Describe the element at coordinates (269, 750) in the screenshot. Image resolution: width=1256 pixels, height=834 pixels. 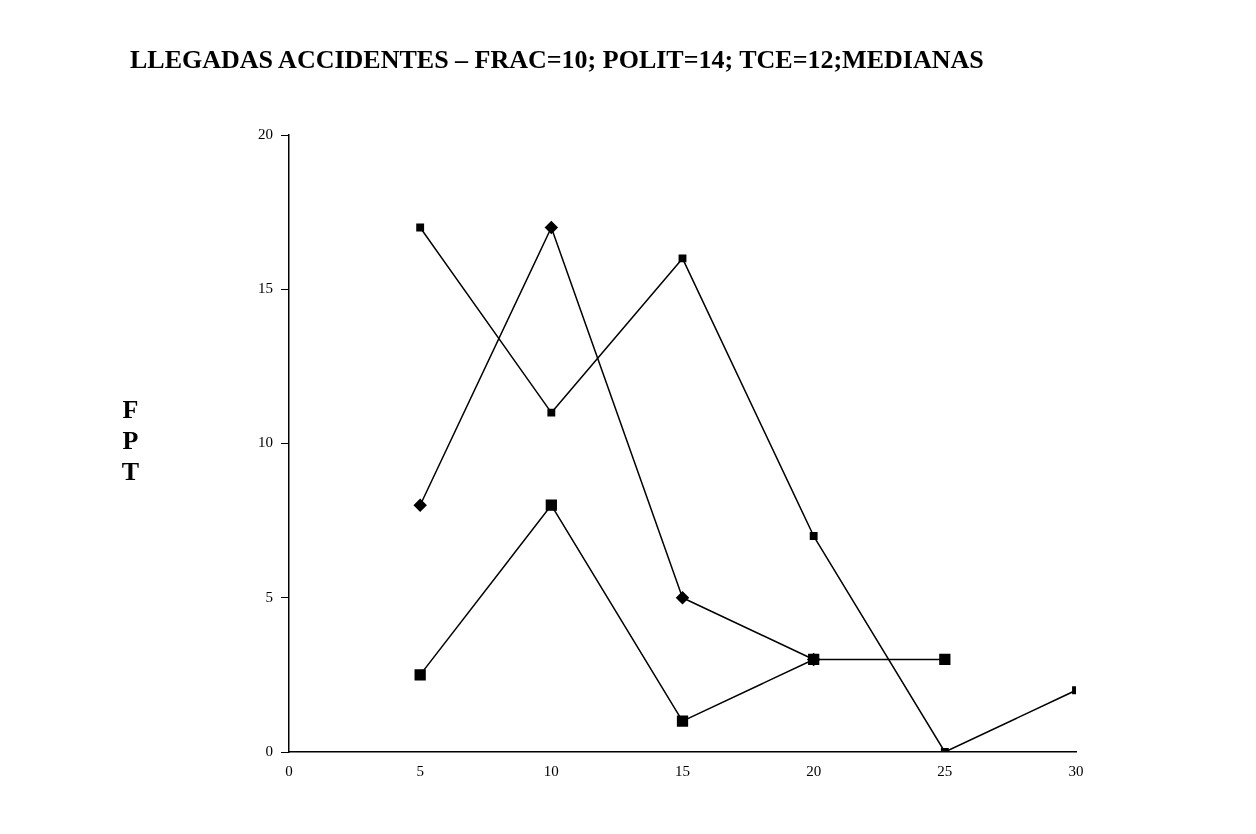
I see `y-tick-label: 0` at that location.